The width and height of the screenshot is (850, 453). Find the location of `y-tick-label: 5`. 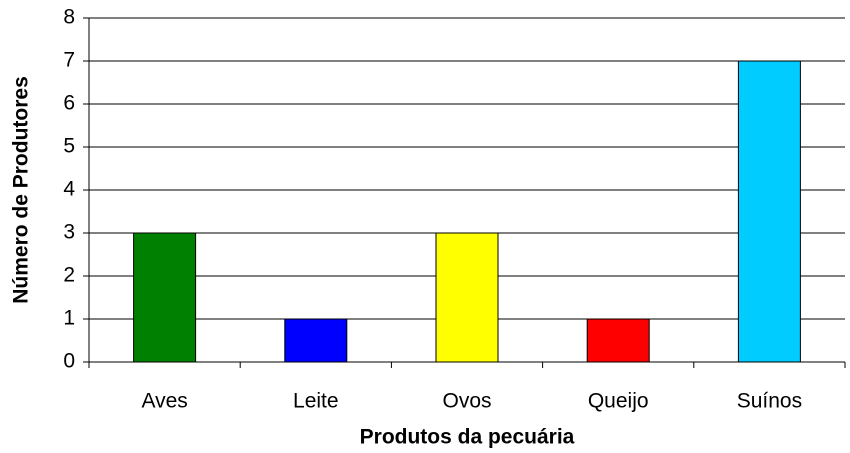

y-tick-label: 5 is located at coordinates (69, 146).